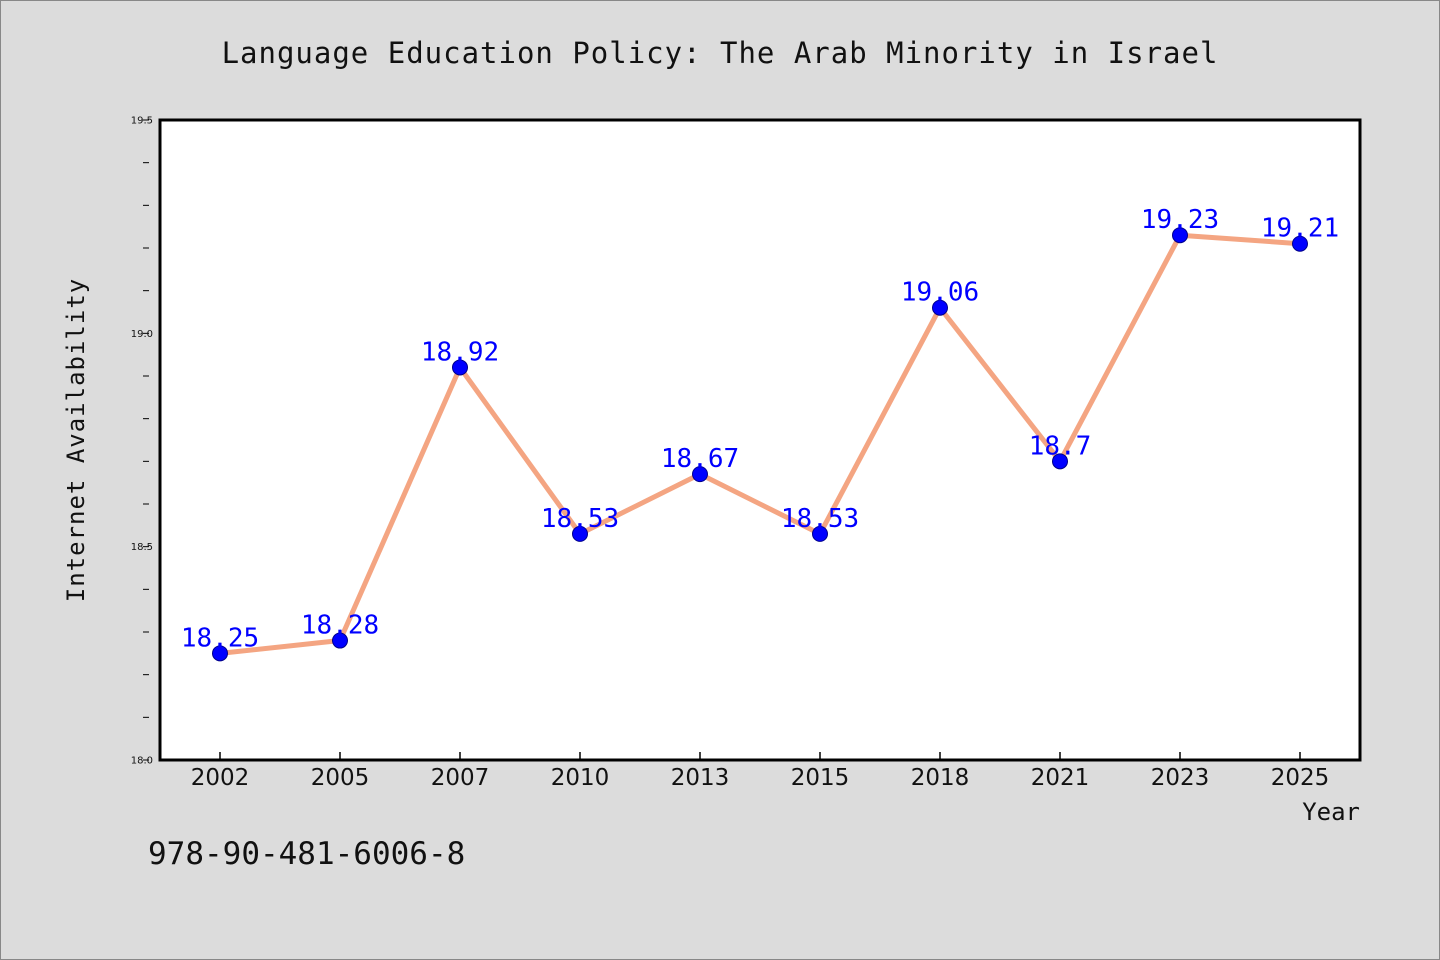  I want to click on data-label: 18.92, so click(460, 352).